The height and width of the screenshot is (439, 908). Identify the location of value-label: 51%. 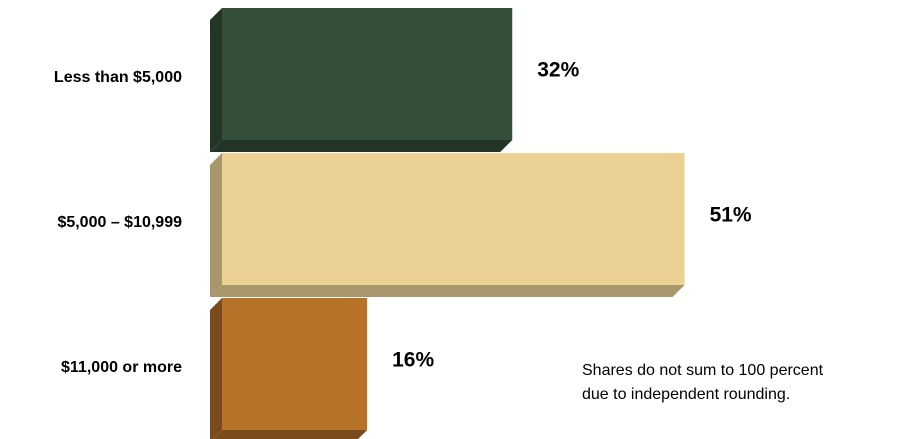
(731, 215).